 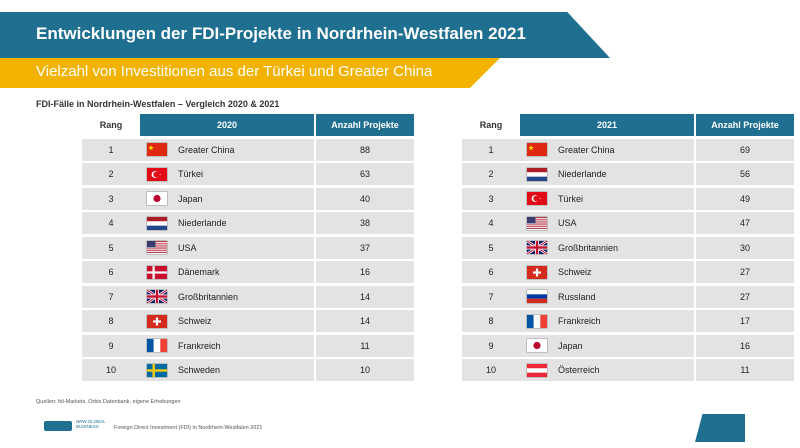 I want to click on rank-cell: 6, so click(x=111, y=272).